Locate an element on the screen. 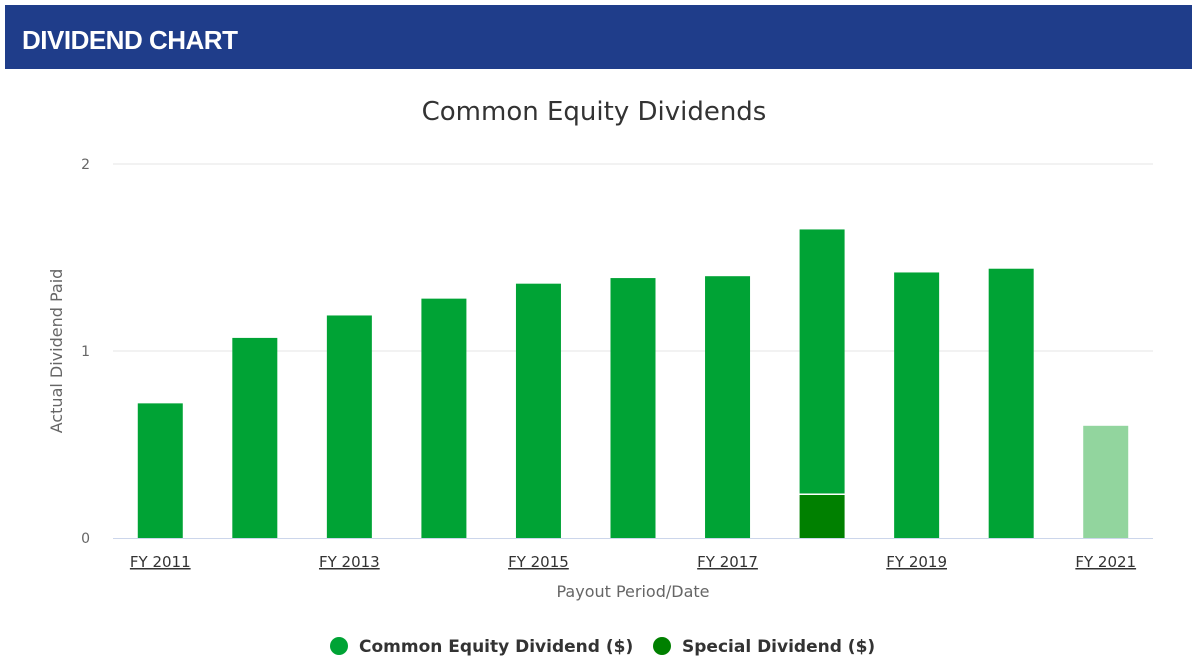 The image size is (1200, 669). chart-title: Common Equity Dividends is located at coordinates (594, 112).